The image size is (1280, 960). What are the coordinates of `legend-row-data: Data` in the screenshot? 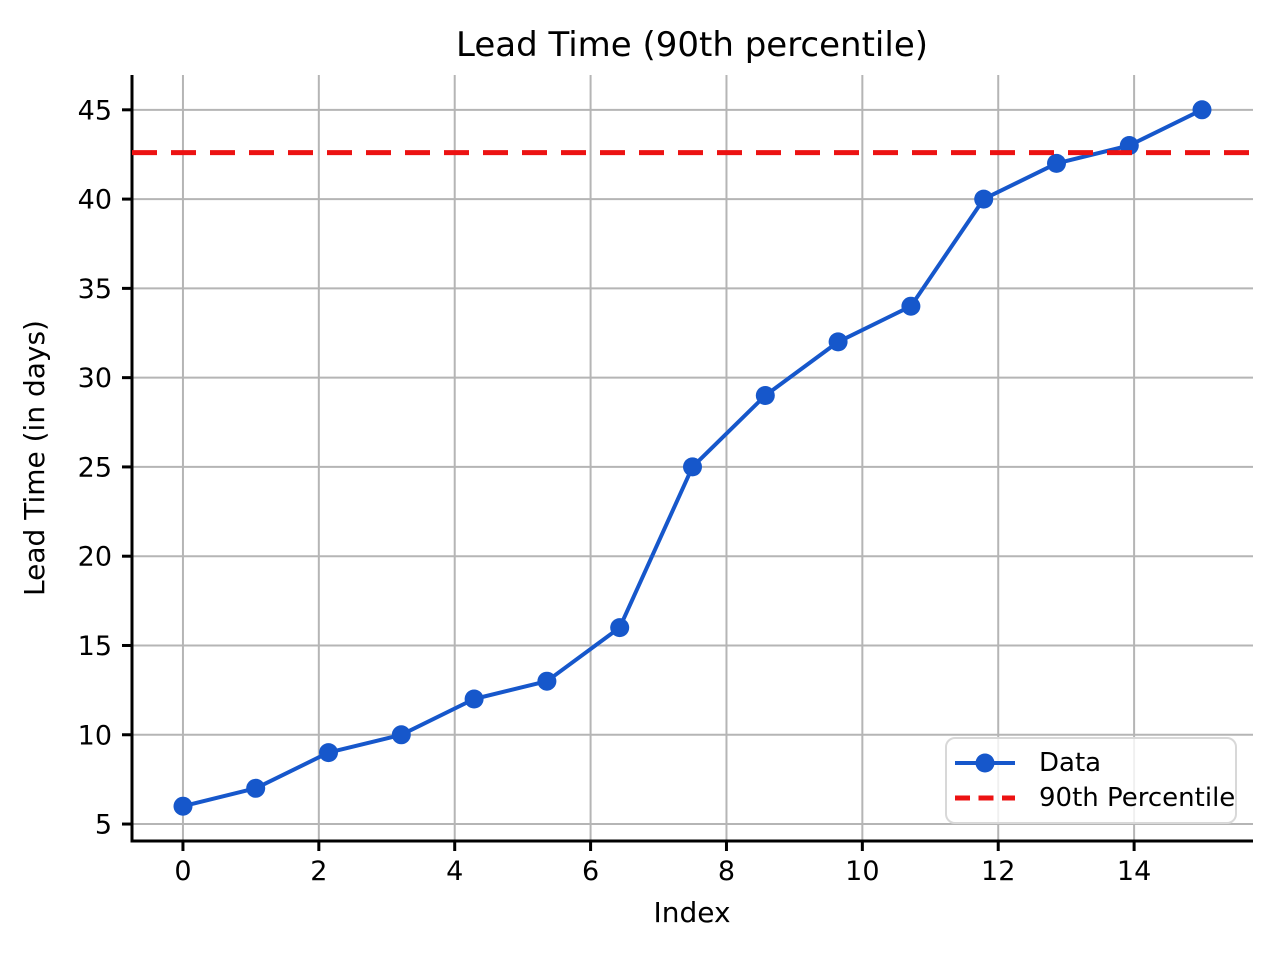 It's located at (1090, 763).